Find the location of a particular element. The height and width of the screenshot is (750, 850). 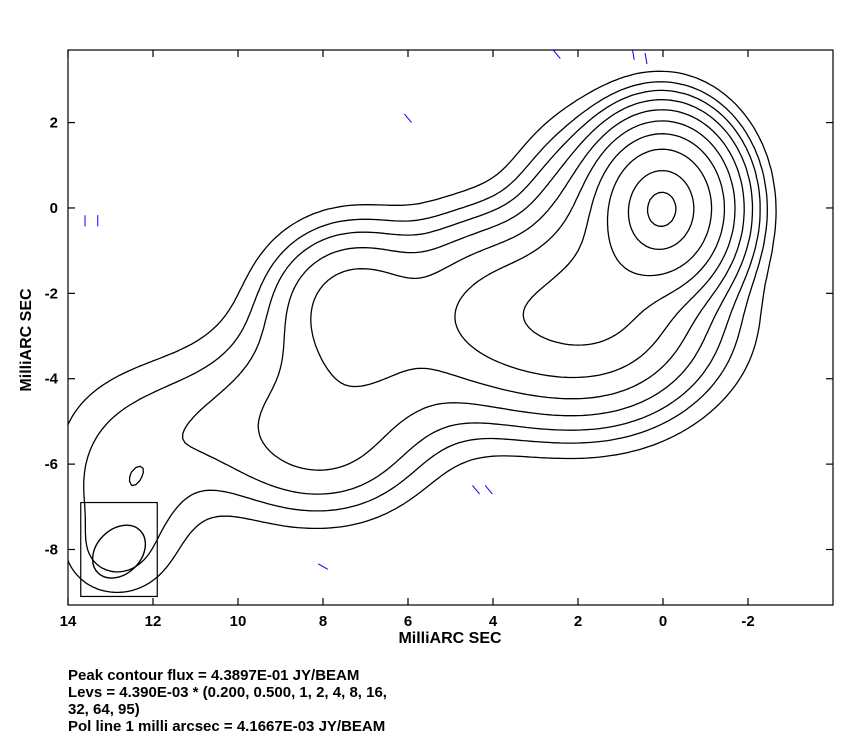

beam-ellipse is located at coordinates (119, 549).